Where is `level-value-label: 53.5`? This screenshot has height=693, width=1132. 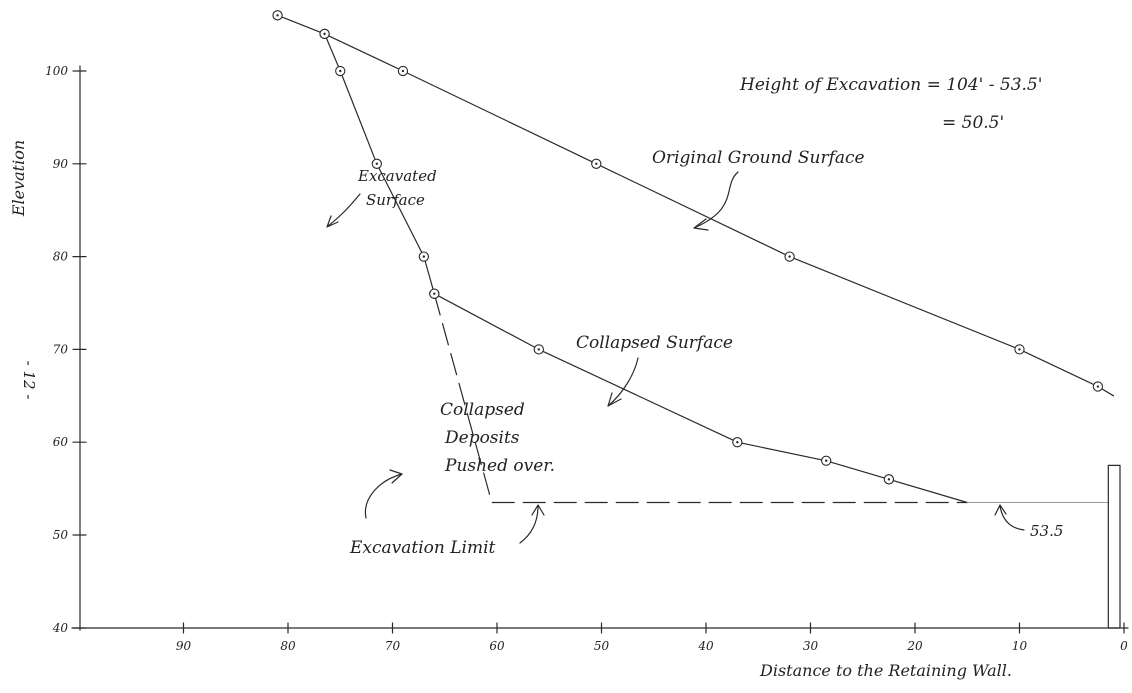
level-value-label: 53.5 is located at coordinates (1046, 531).